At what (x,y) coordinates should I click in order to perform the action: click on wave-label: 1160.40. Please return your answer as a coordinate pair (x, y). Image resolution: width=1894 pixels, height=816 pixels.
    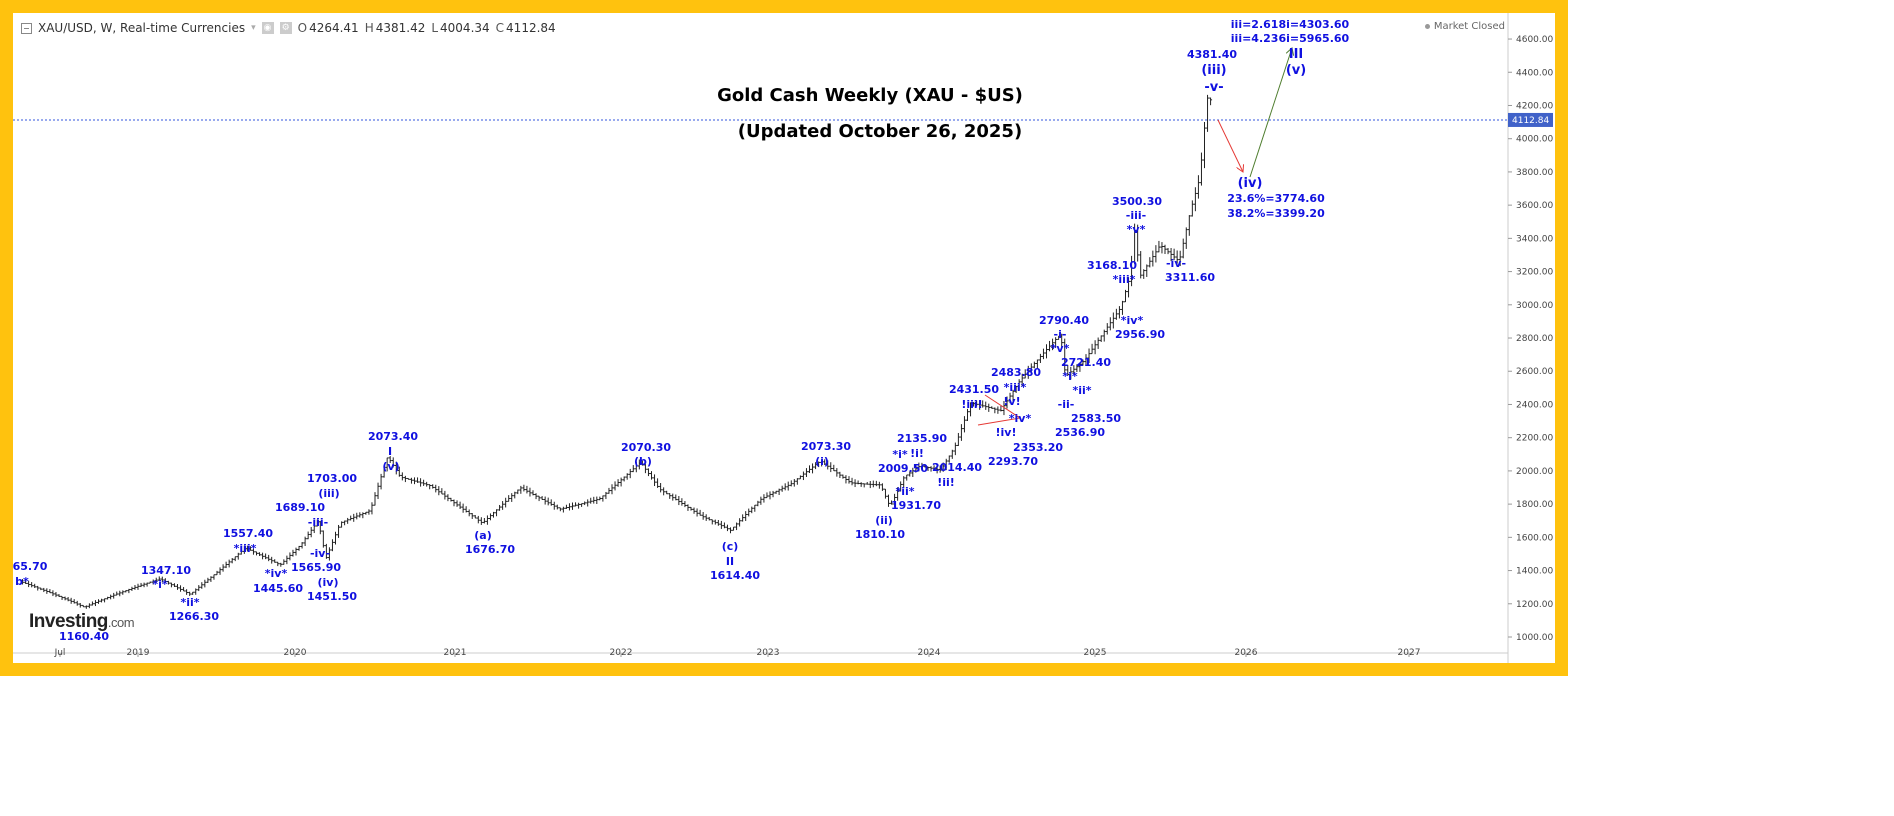
    Looking at the image, I should click on (84, 636).